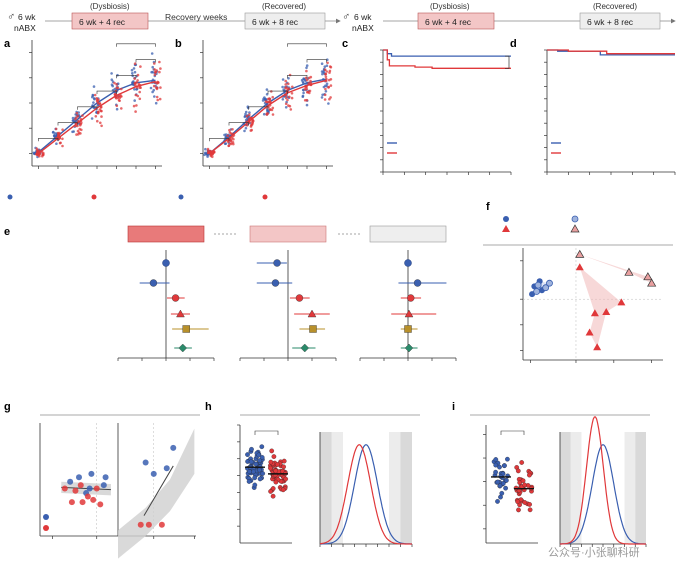 The image size is (685, 581). What do you see at coordinates (610, 112) in the screenshot?
I see `chart-d` at bounding box center [610, 112].